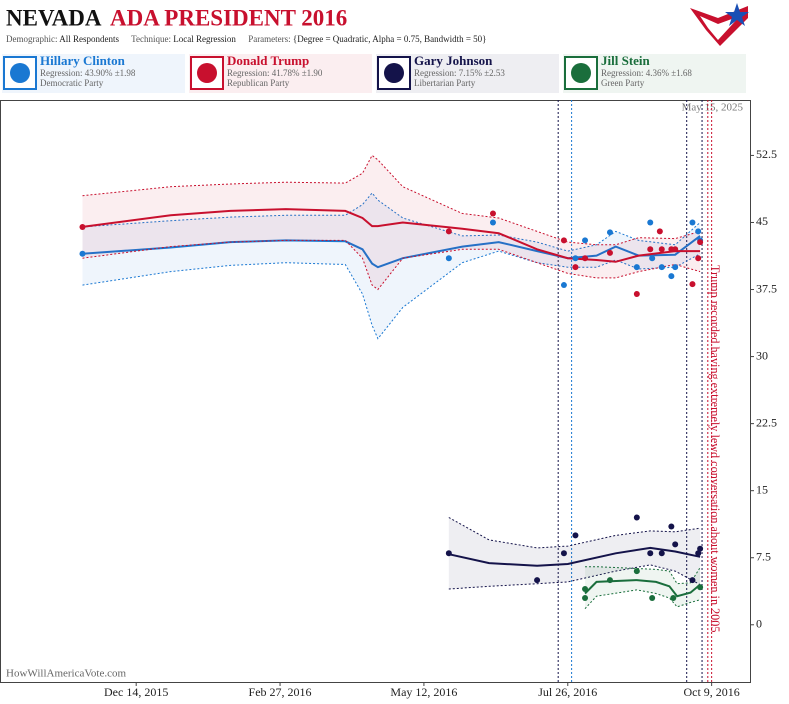  What do you see at coordinates (763, 556) in the screenshot?
I see `y-tick-label: 7.5` at bounding box center [763, 556].